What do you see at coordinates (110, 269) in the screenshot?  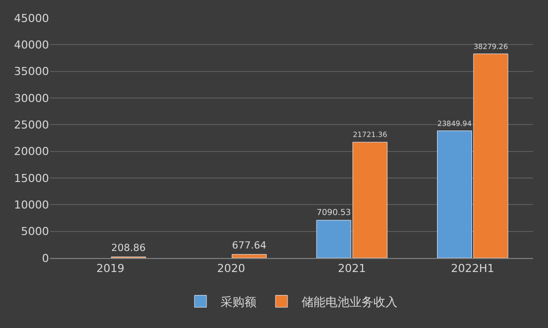 I see `x-tick-label: 2019` at bounding box center [110, 269].